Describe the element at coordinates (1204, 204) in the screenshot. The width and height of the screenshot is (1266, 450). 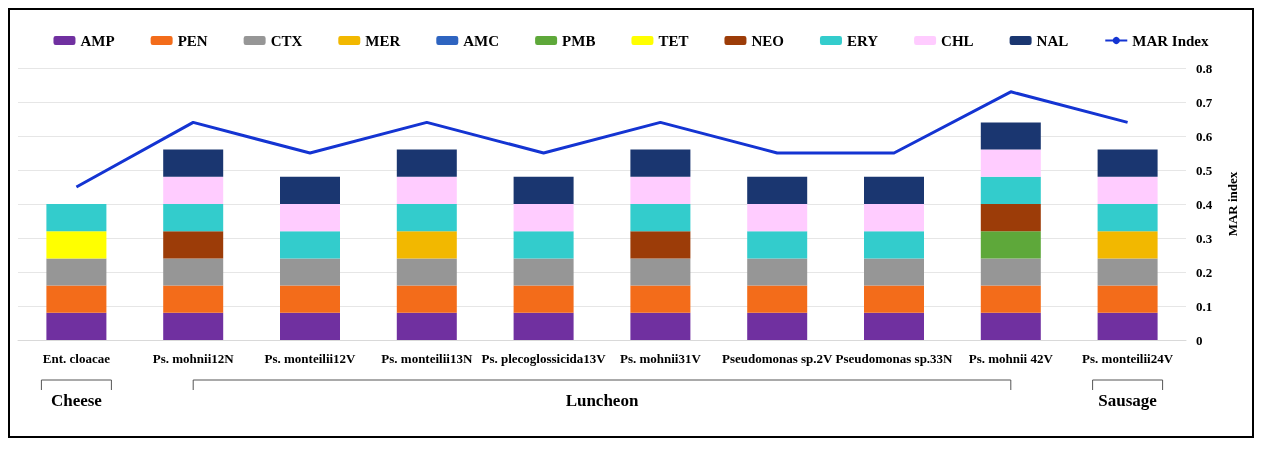
I see `y-tick-label: 0.4` at that location.